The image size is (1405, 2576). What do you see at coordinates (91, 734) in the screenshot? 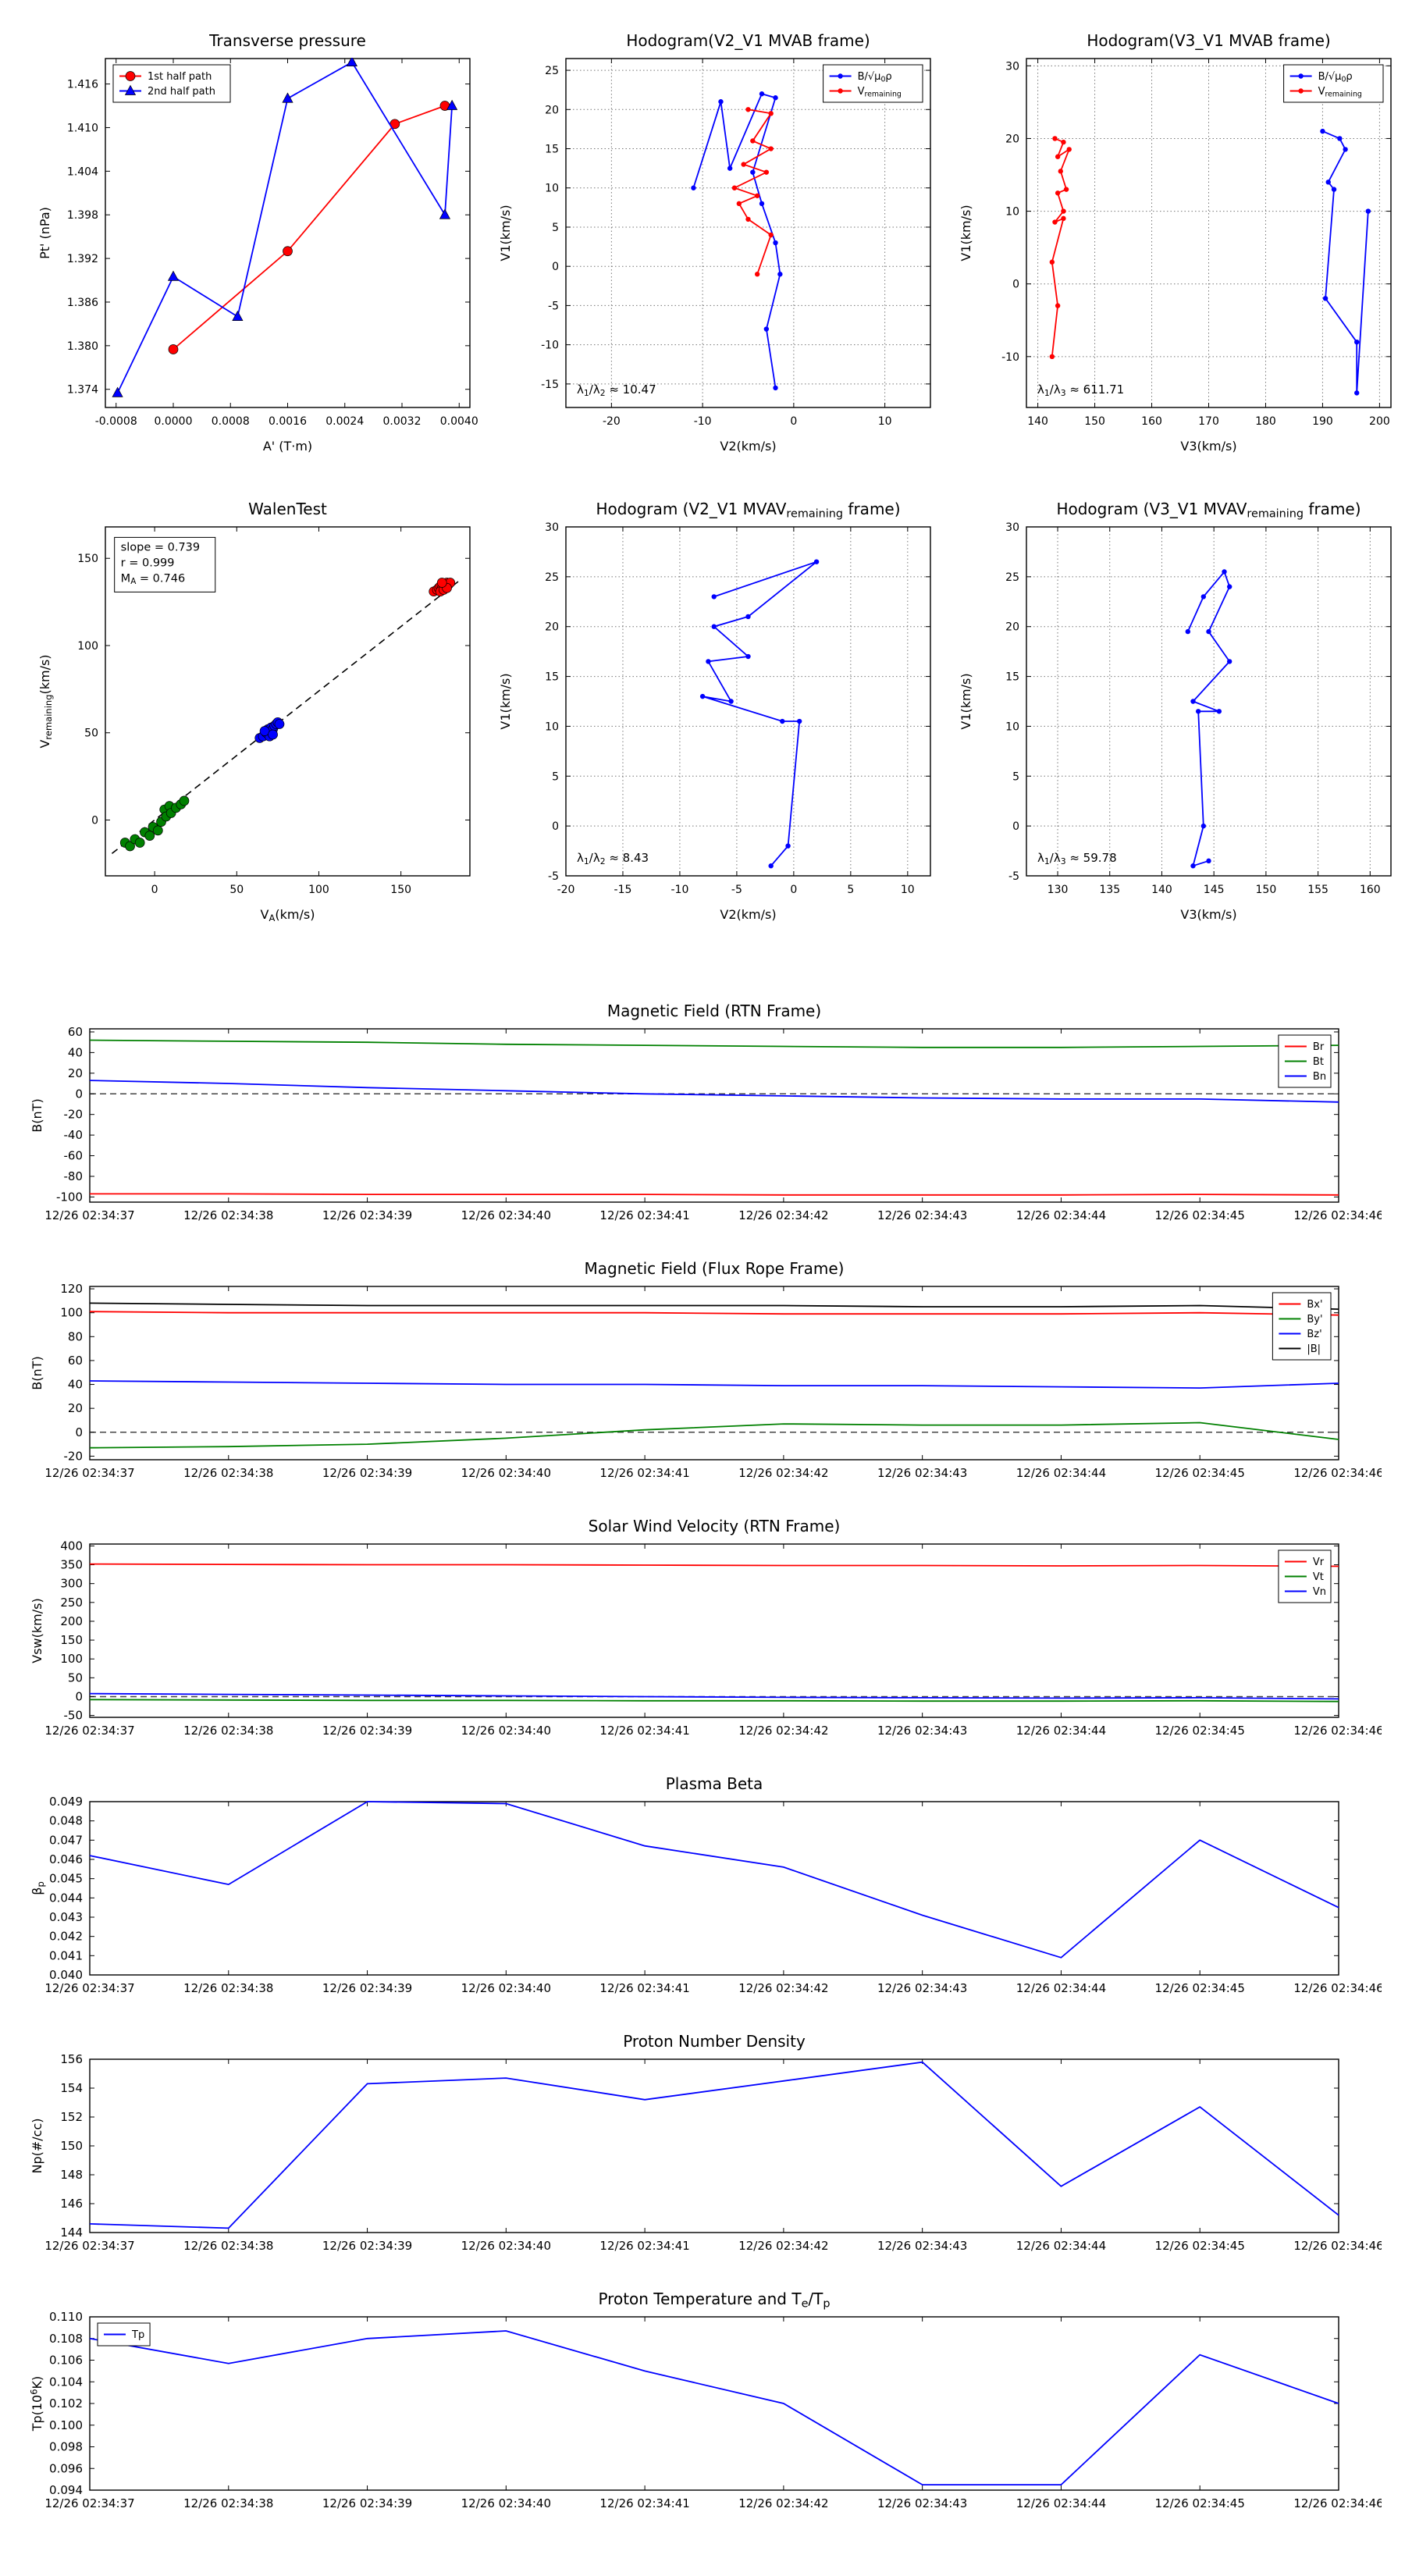
I see `svg-text: 50` at bounding box center [91, 734].